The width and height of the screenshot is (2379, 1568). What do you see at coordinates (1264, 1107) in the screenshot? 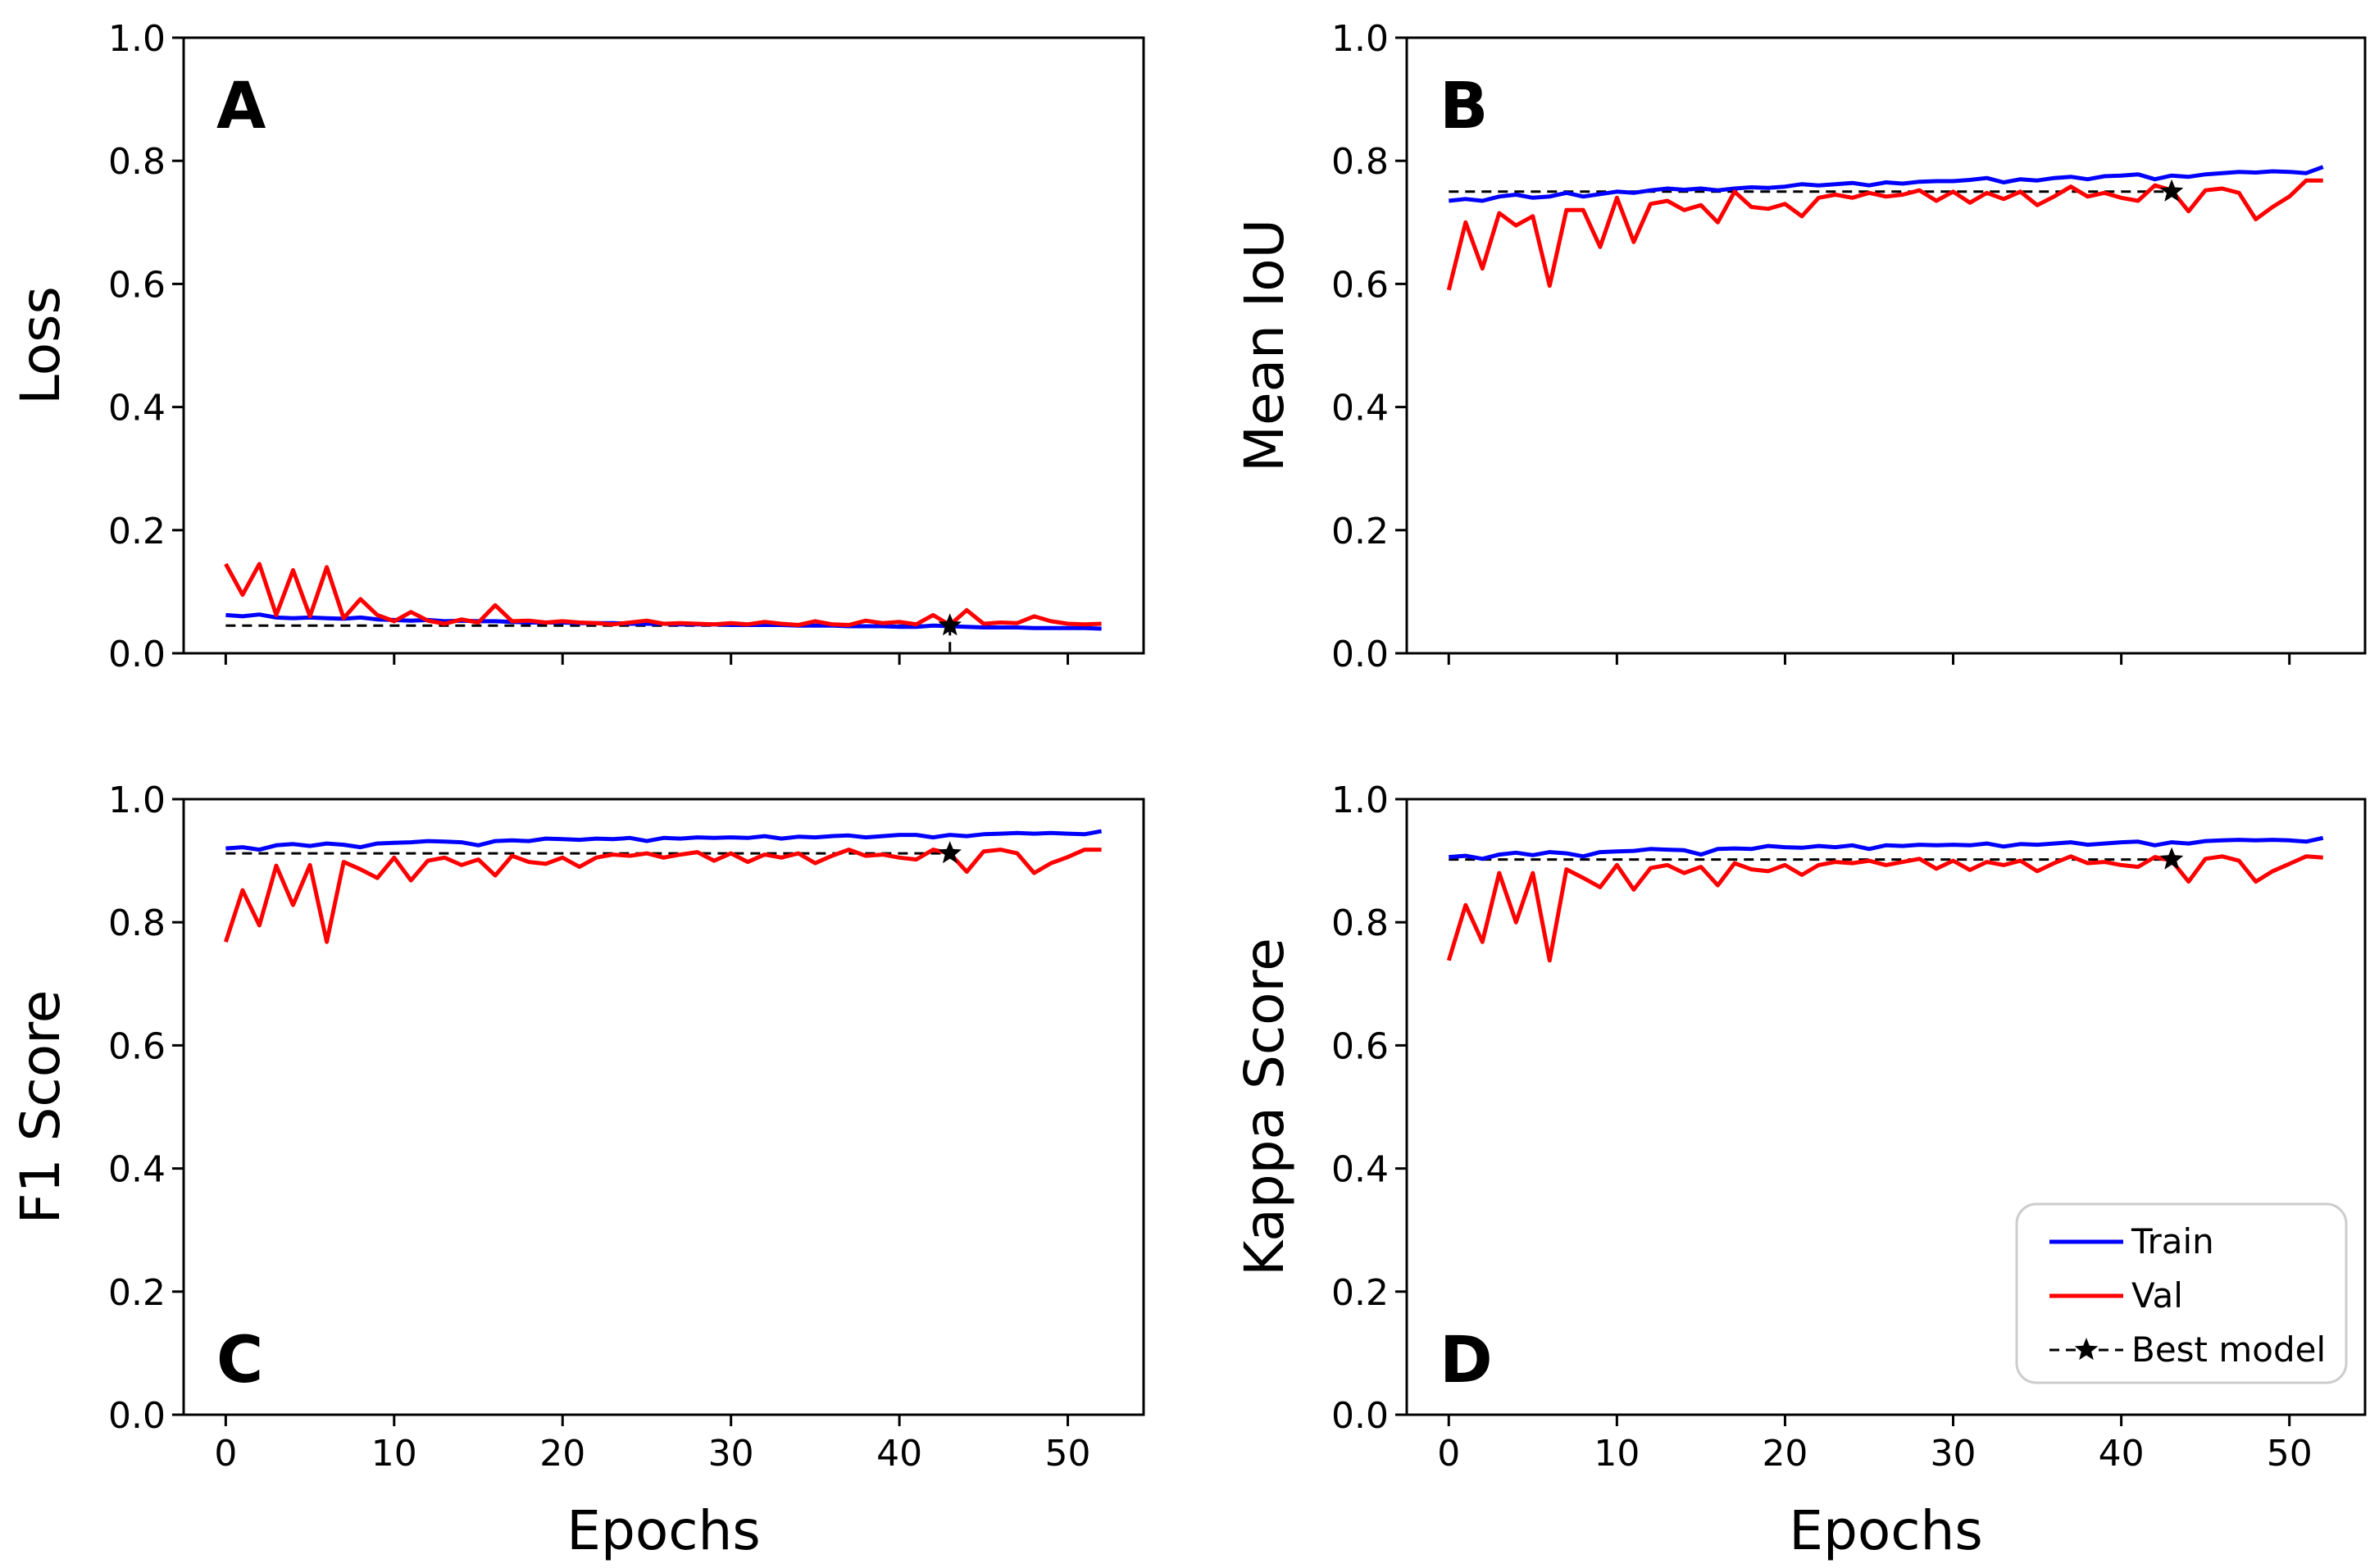
I see `y-axis-label: Kappa Score` at bounding box center [1264, 1107].